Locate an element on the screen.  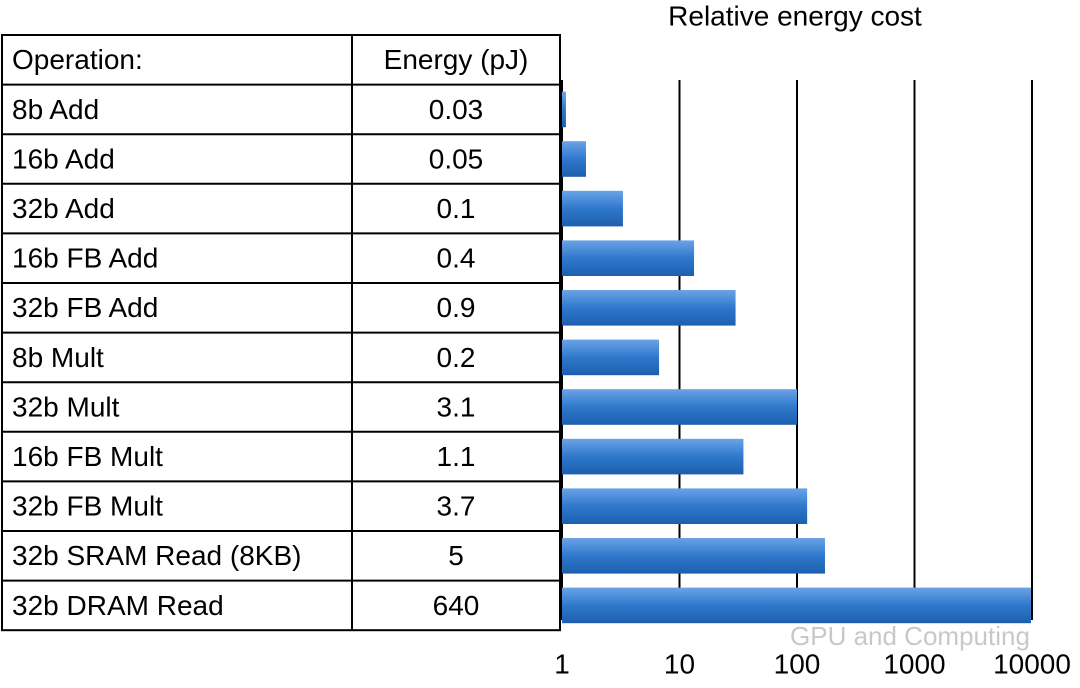
x-tick-label: 1000 is located at coordinates (914, 663).